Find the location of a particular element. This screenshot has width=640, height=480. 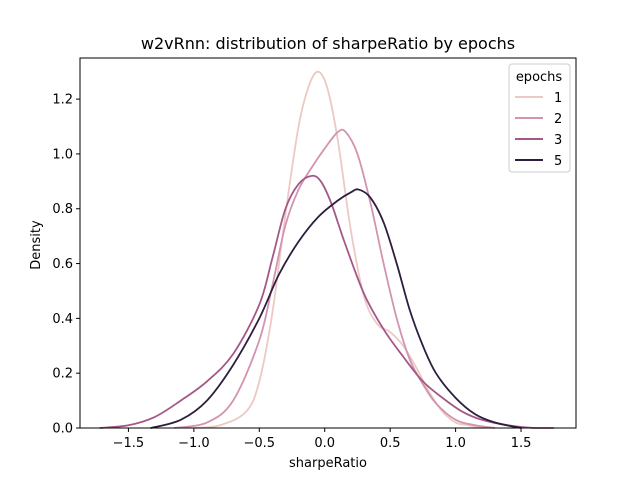

x-axis: −1.5 −1.0 −0.5 0.0 0.5 1.0 1.5 is located at coordinates (322, 439).